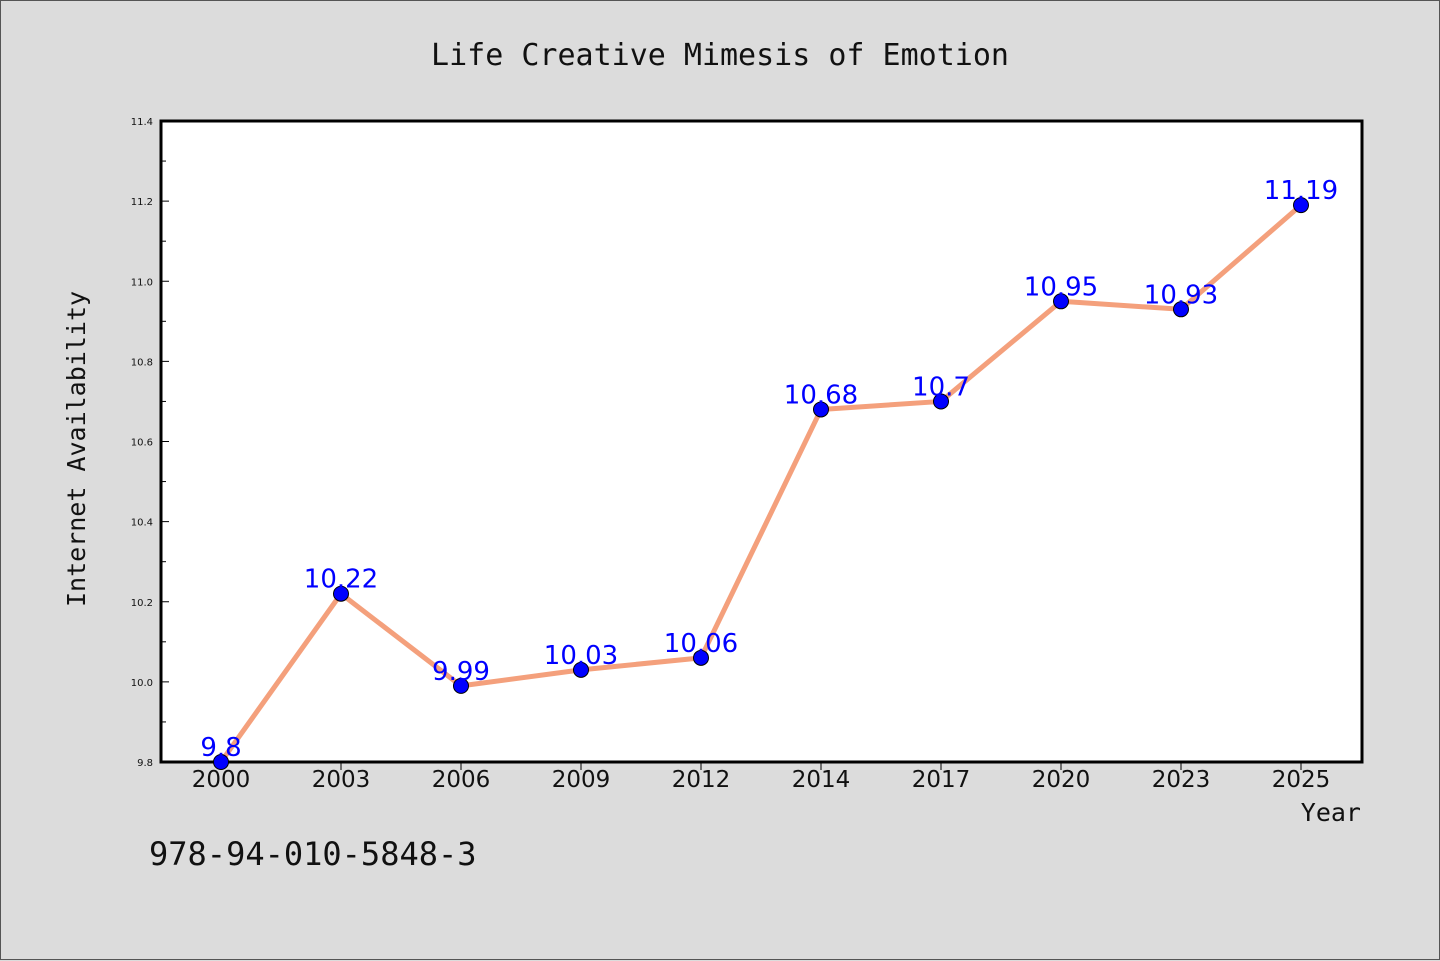 This screenshot has height=961, width=1440. Describe the element at coordinates (581, 656) in the screenshot. I see `data-label: 10.03` at that location.